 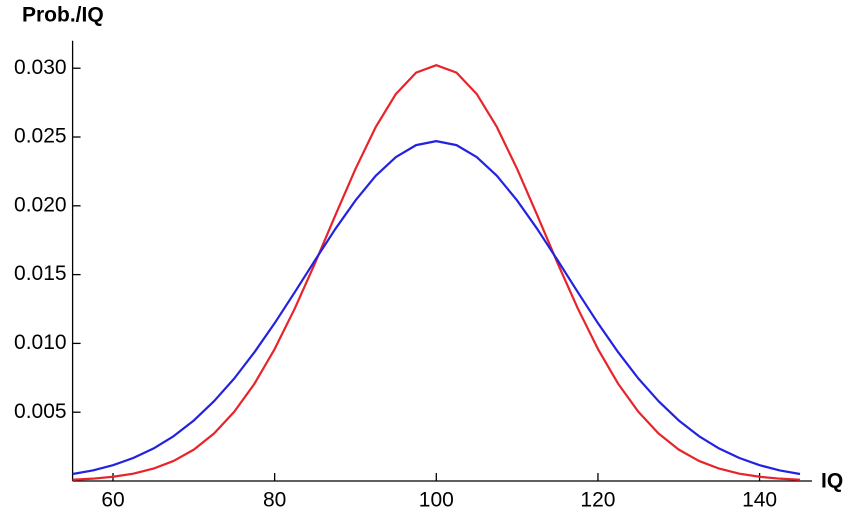 What do you see at coordinates (40, 204) in the screenshot?
I see `y-tick-label: 0.020` at bounding box center [40, 204].